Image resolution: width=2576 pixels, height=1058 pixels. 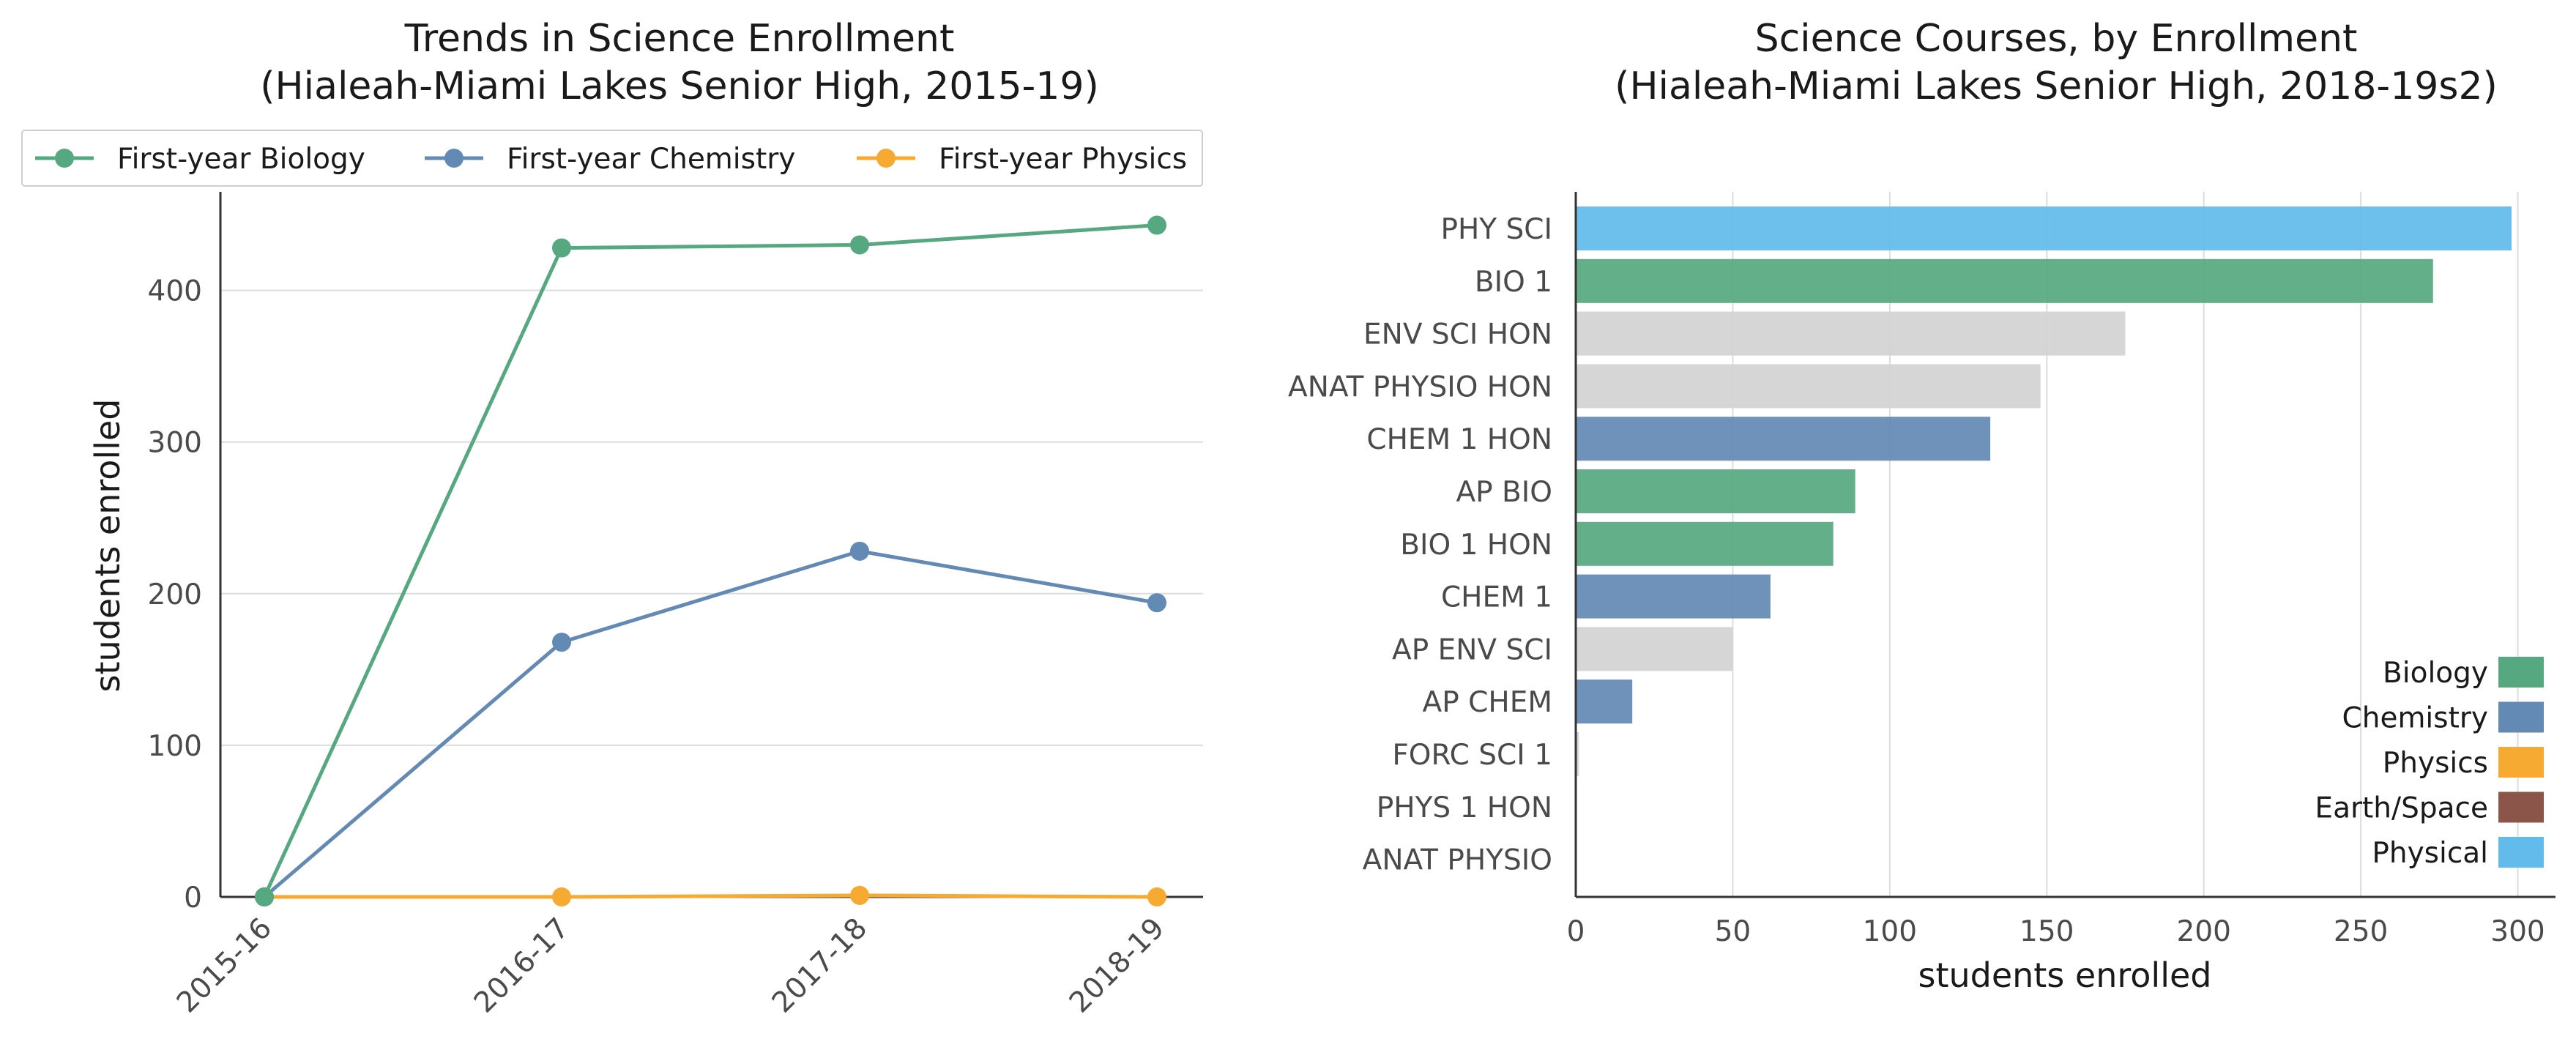 I want to click on bar-bio-1-hon, so click(x=1705, y=544).